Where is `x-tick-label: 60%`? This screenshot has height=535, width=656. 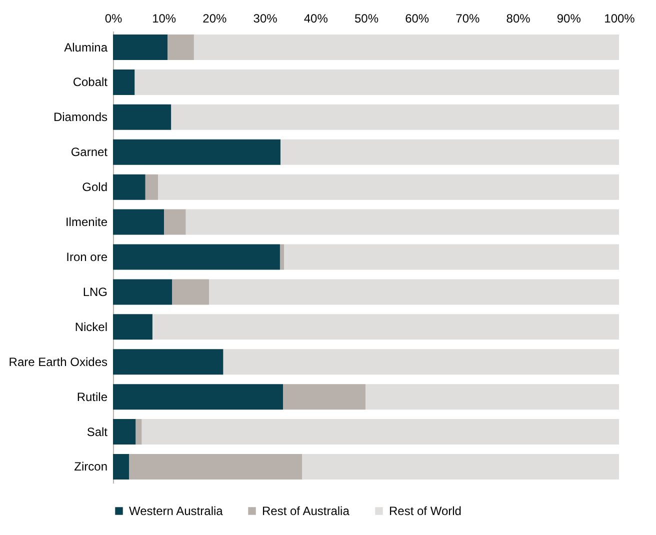 x-tick-label: 60% is located at coordinates (417, 19).